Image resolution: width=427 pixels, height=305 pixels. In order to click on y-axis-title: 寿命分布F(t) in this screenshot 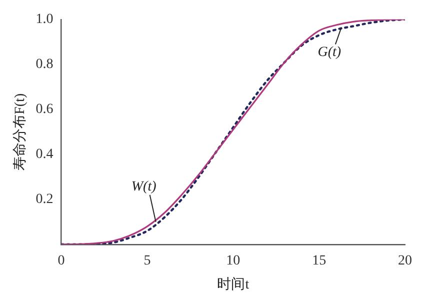, I will do `click(20, 131)`.